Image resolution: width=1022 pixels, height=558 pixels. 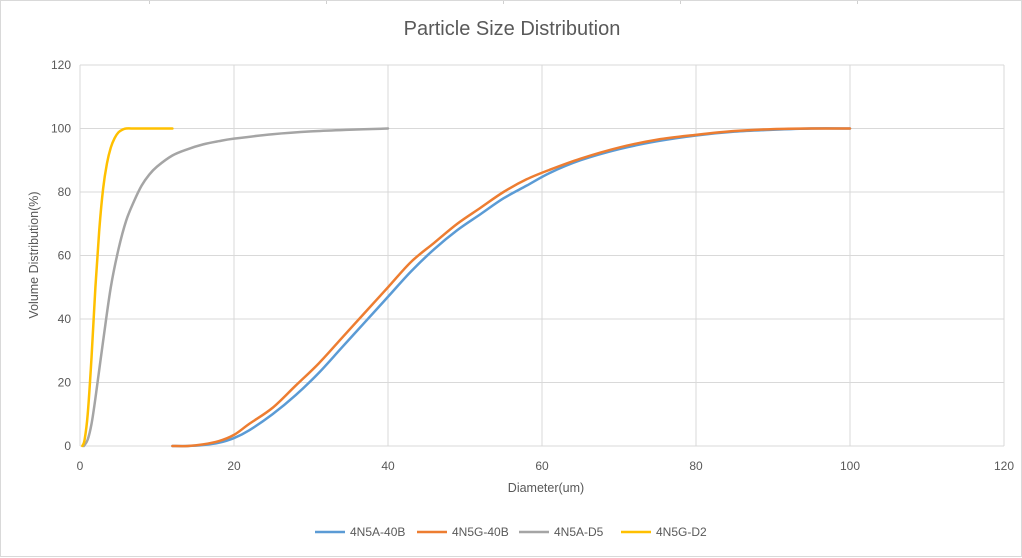 What do you see at coordinates (850, 466) in the screenshot?
I see `x-tick-label: 100` at bounding box center [850, 466].